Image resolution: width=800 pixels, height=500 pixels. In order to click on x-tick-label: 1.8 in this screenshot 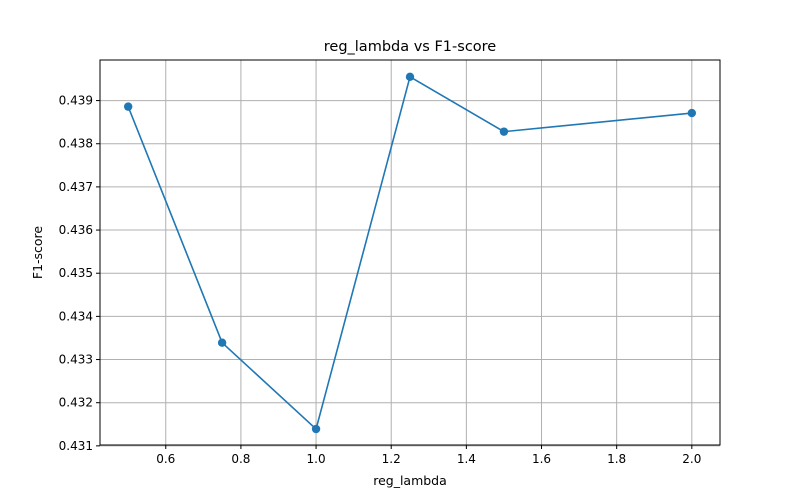, I will do `click(616, 459)`.